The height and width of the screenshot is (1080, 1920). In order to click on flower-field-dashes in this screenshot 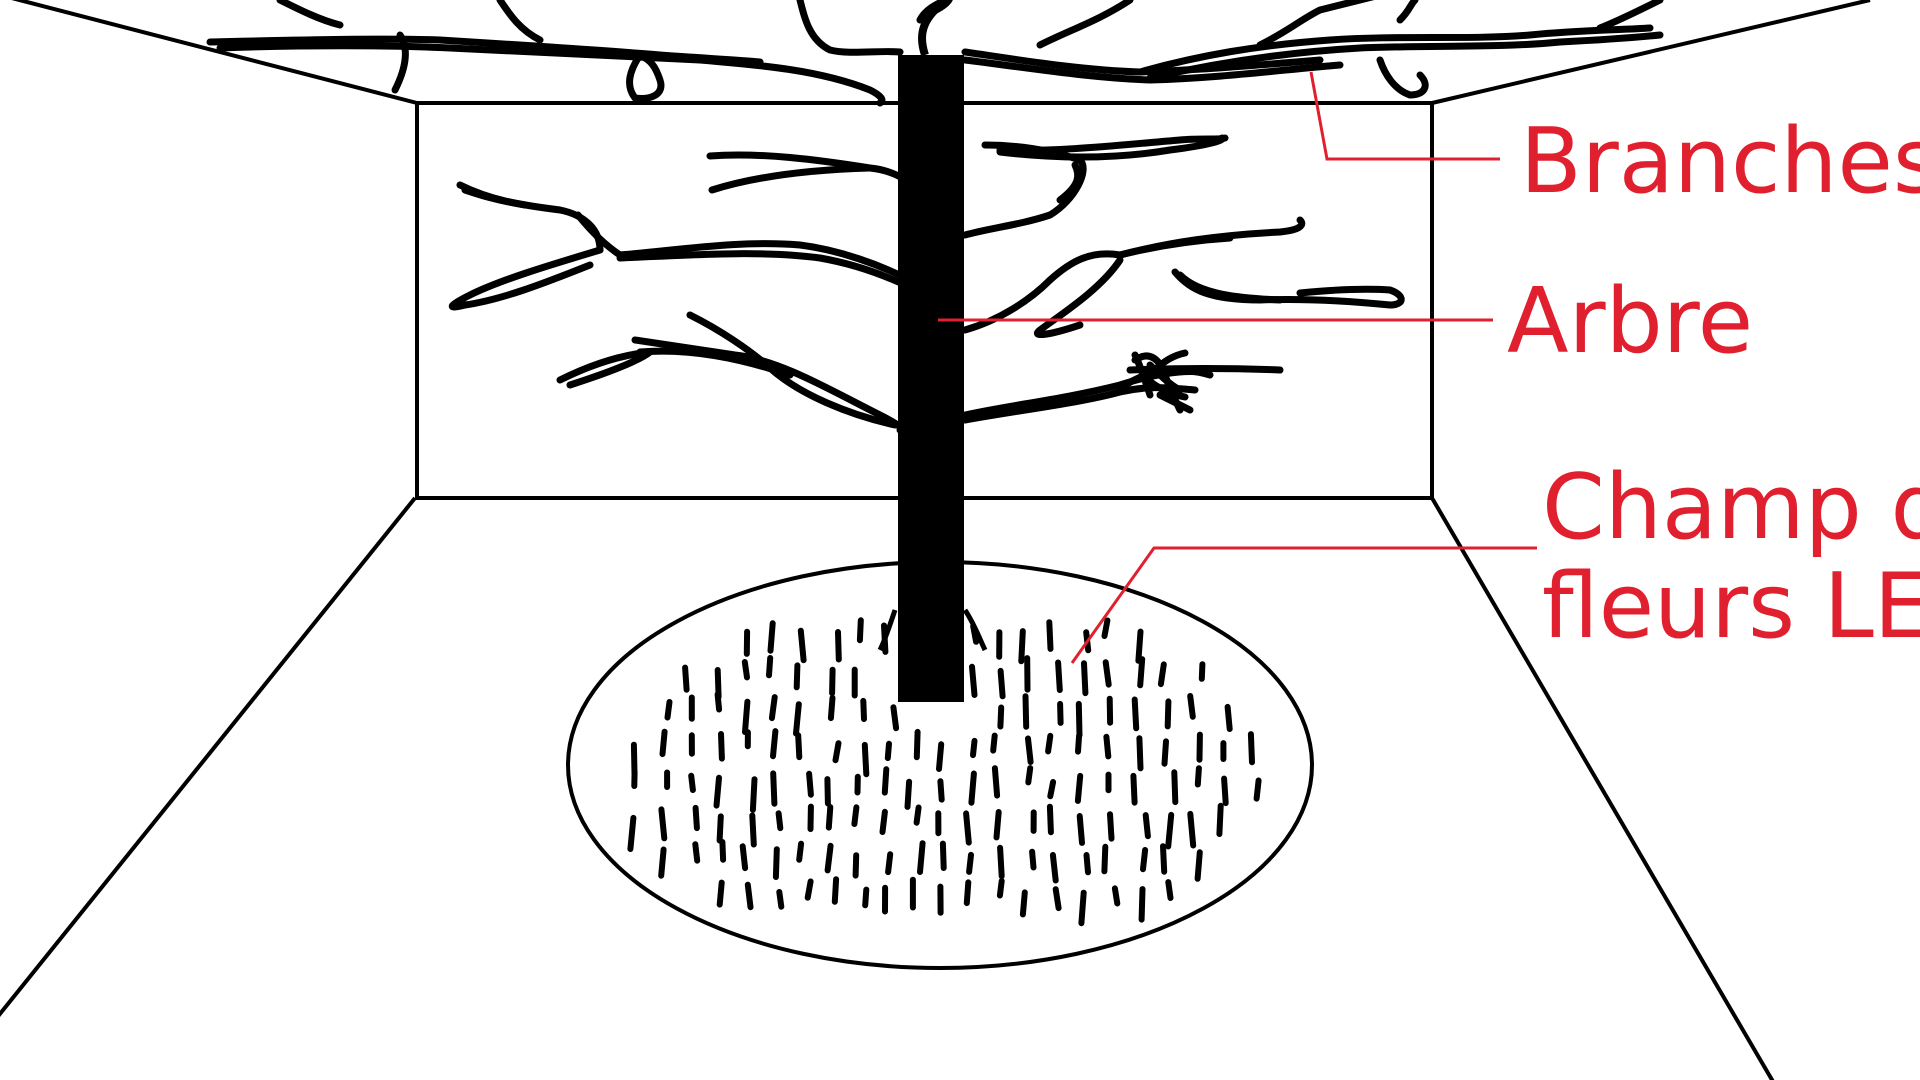, I will do `click(944, 772)`.